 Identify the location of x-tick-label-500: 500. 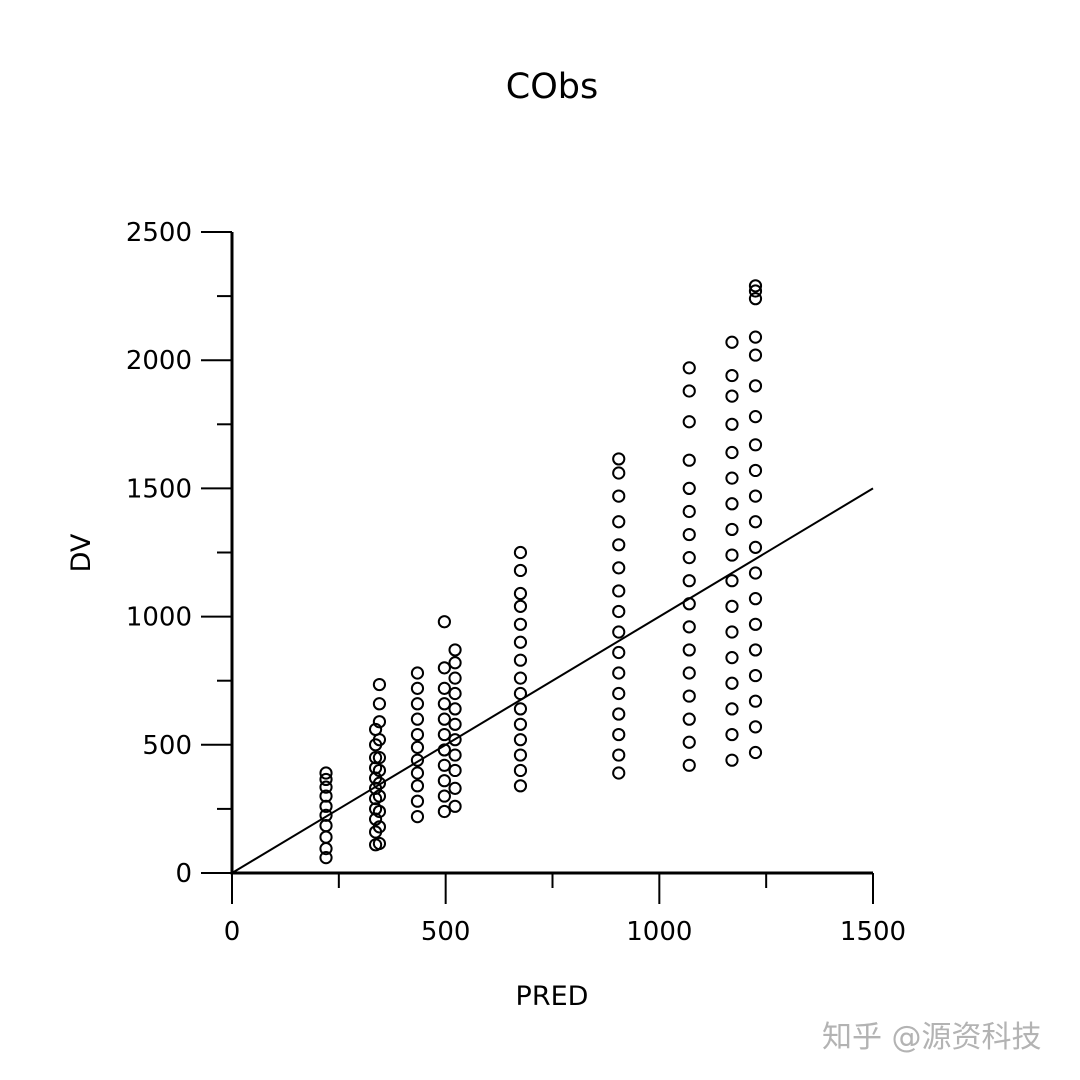
(446, 932).